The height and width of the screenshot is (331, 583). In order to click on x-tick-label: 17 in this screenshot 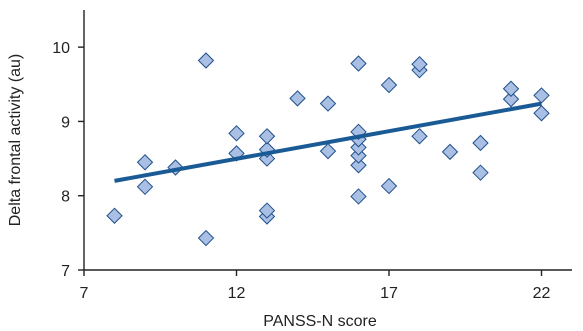, I will do `click(389, 293)`.